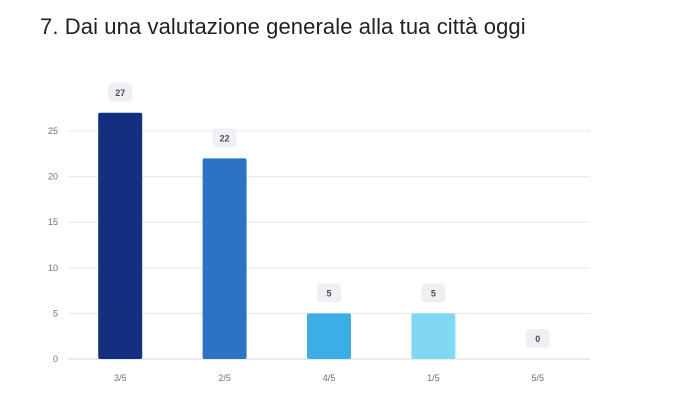  Describe the element at coordinates (224, 378) in the screenshot. I see `x-tick-label: 2/5` at that location.